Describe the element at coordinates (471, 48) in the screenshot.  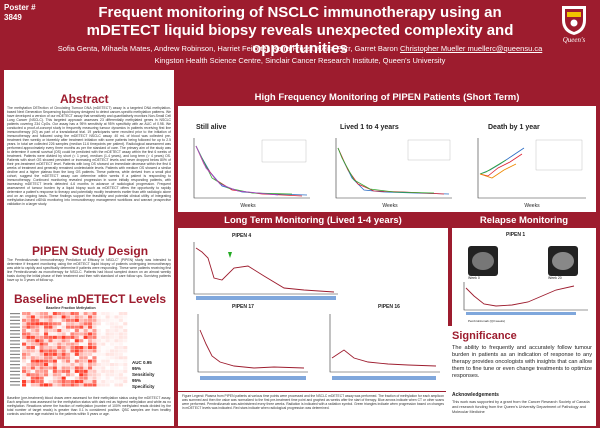
I see `contact-link: Christopher Mueller muellerc@queensu.ca` at that location.